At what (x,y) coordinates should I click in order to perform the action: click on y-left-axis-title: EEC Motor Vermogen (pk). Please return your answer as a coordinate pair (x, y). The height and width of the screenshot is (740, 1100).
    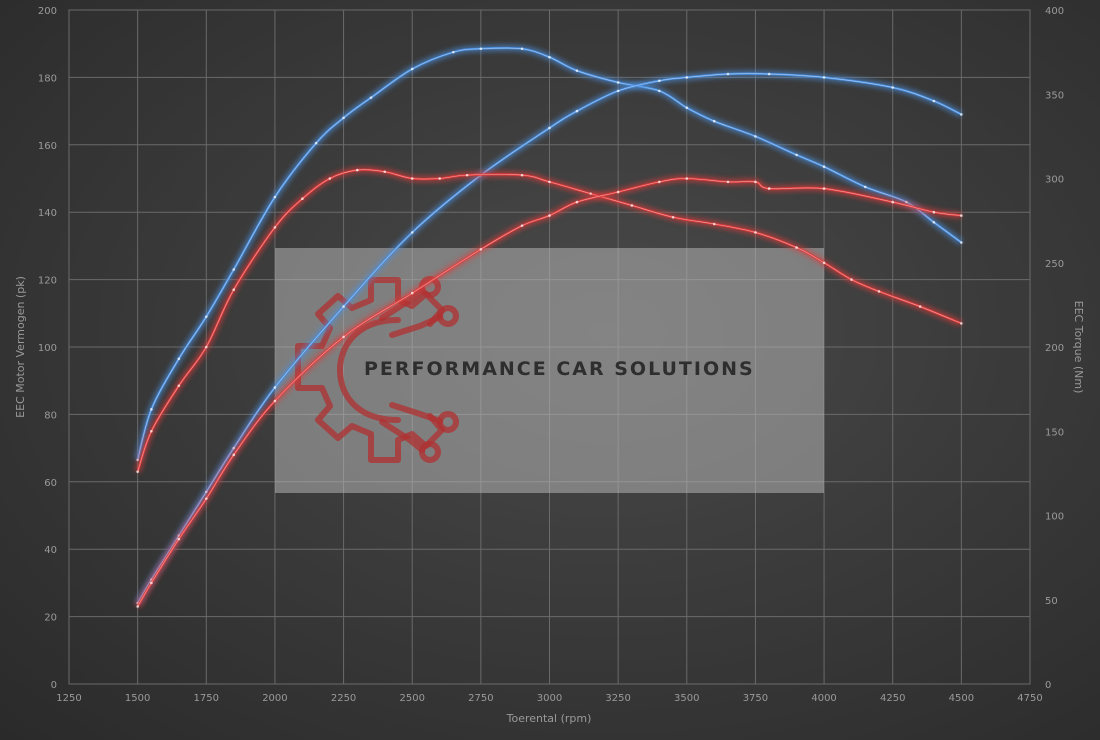
    Looking at the image, I should click on (20, 347).